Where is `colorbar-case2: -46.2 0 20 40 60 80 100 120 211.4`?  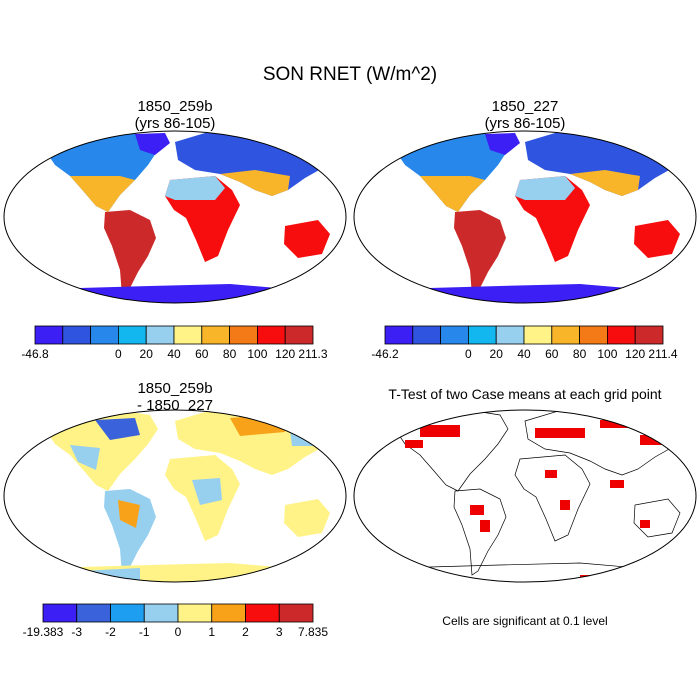 colorbar-case2: -46.2 0 20 40 60 80 100 120 211.4 is located at coordinates (524, 343).